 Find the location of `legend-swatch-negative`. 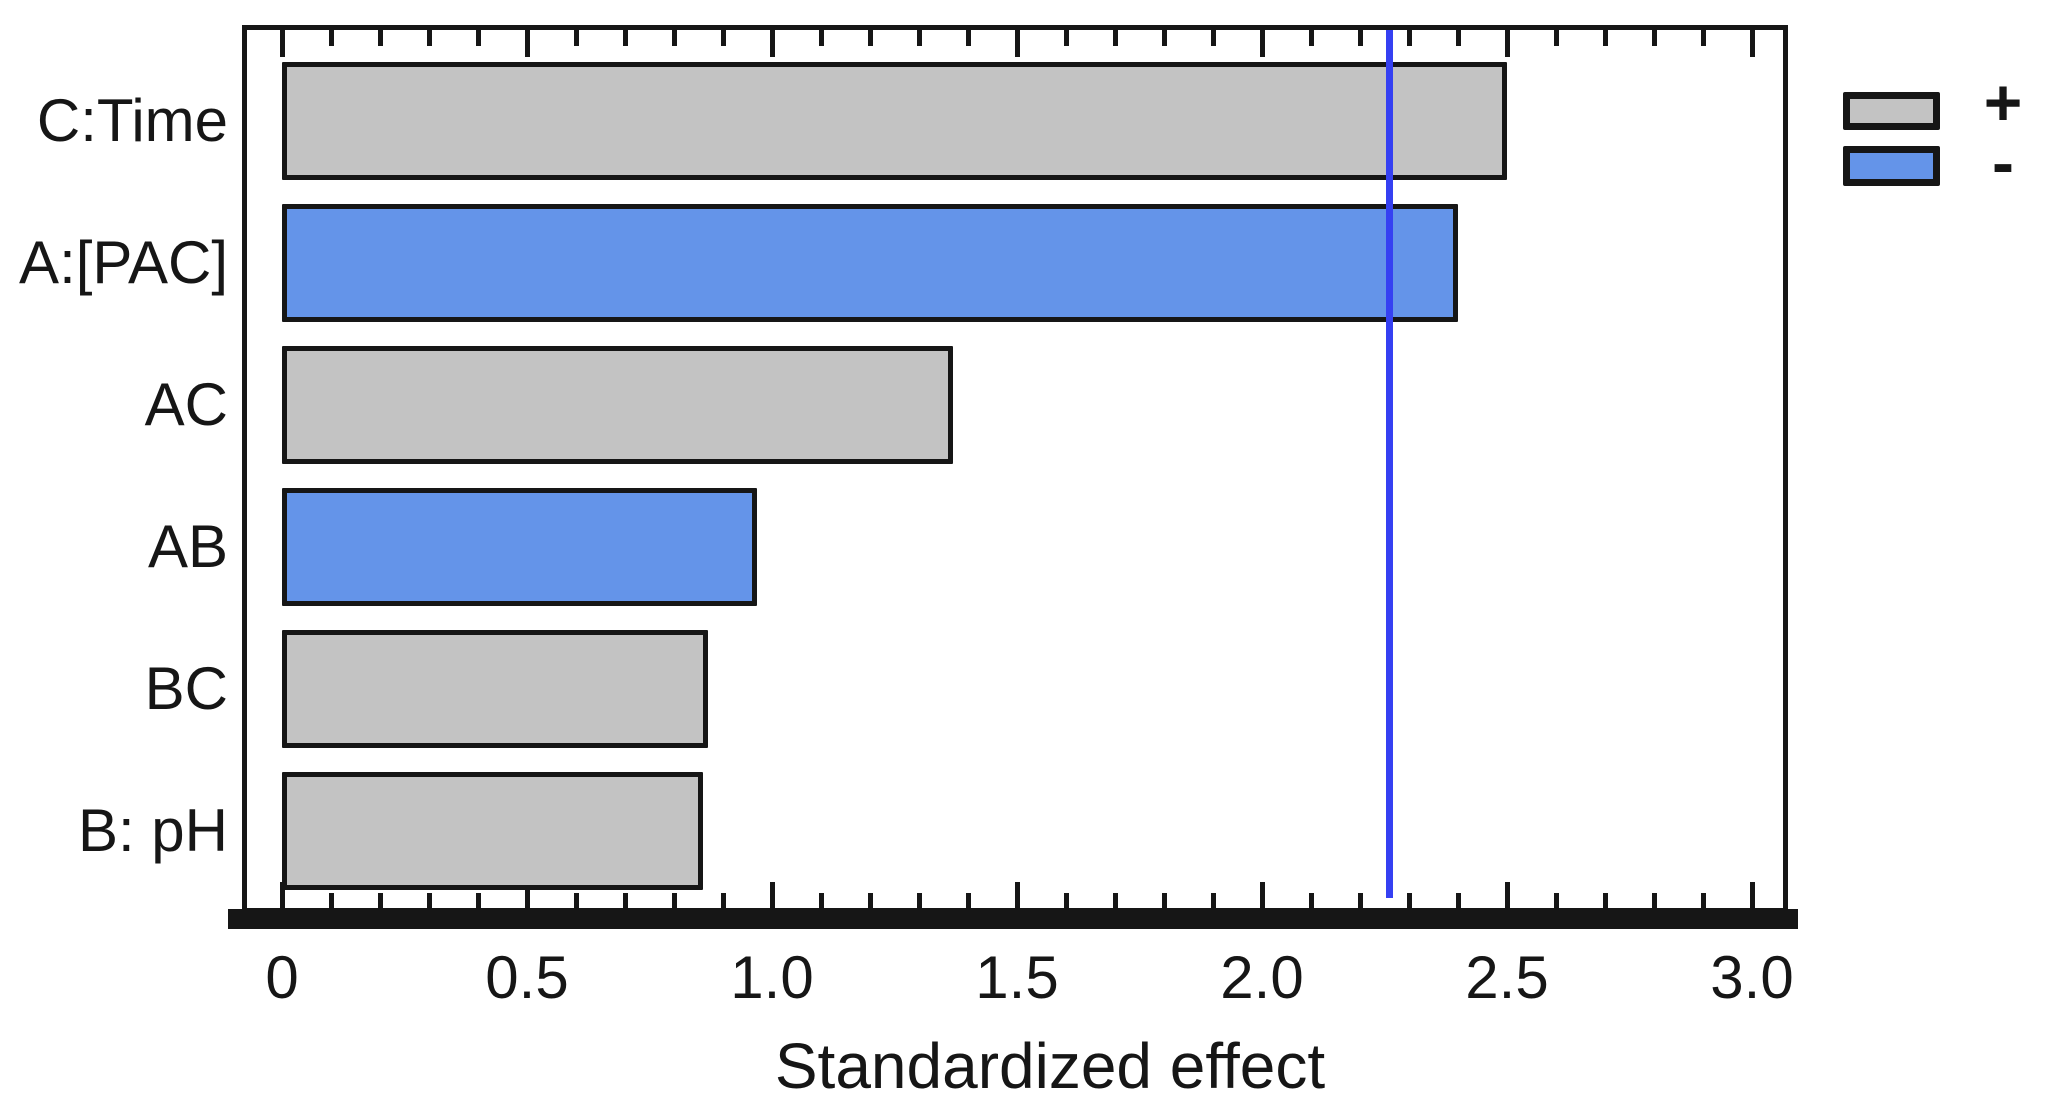

legend-swatch-negative is located at coordinates (1891, 166).